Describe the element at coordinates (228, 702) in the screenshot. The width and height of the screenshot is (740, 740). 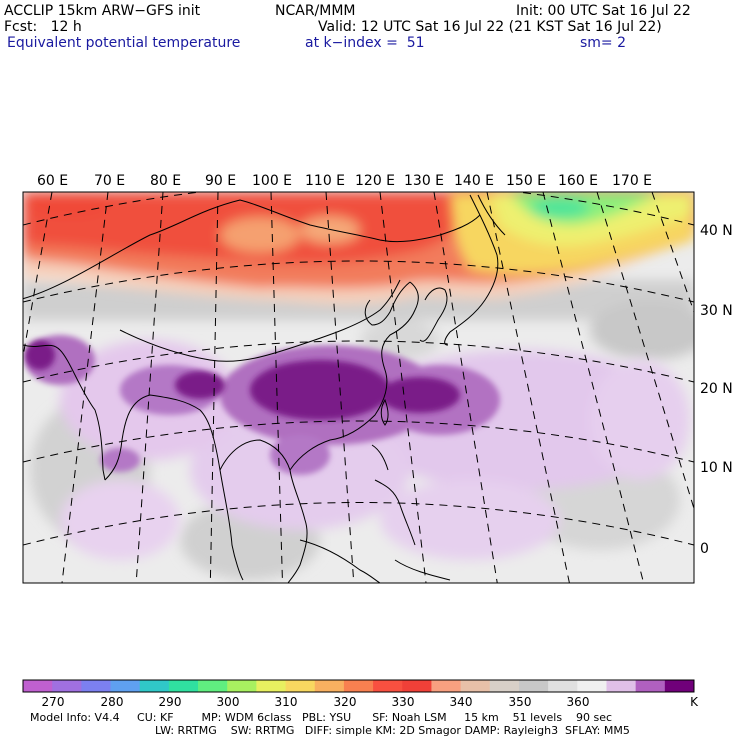
I see `colorbar-tick-label: 300` at that location.